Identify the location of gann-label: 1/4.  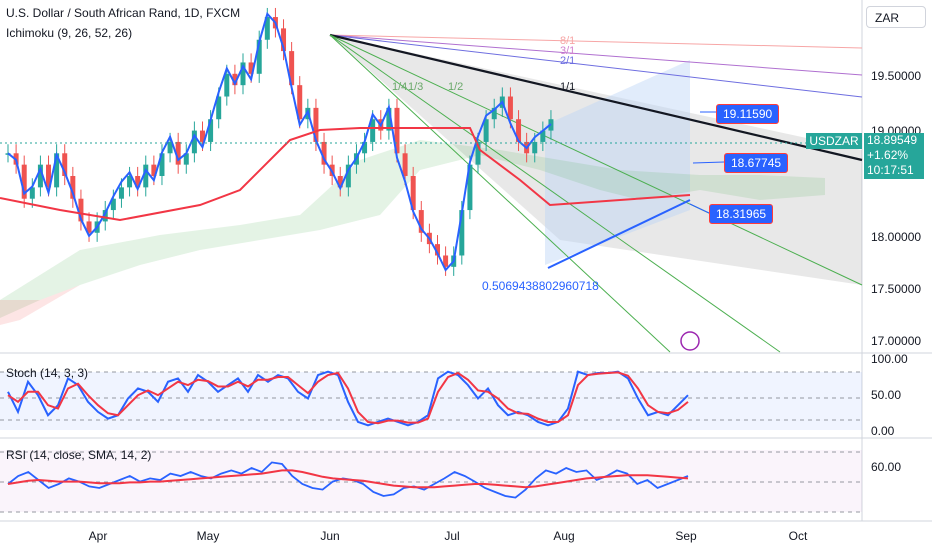
(400, 87).